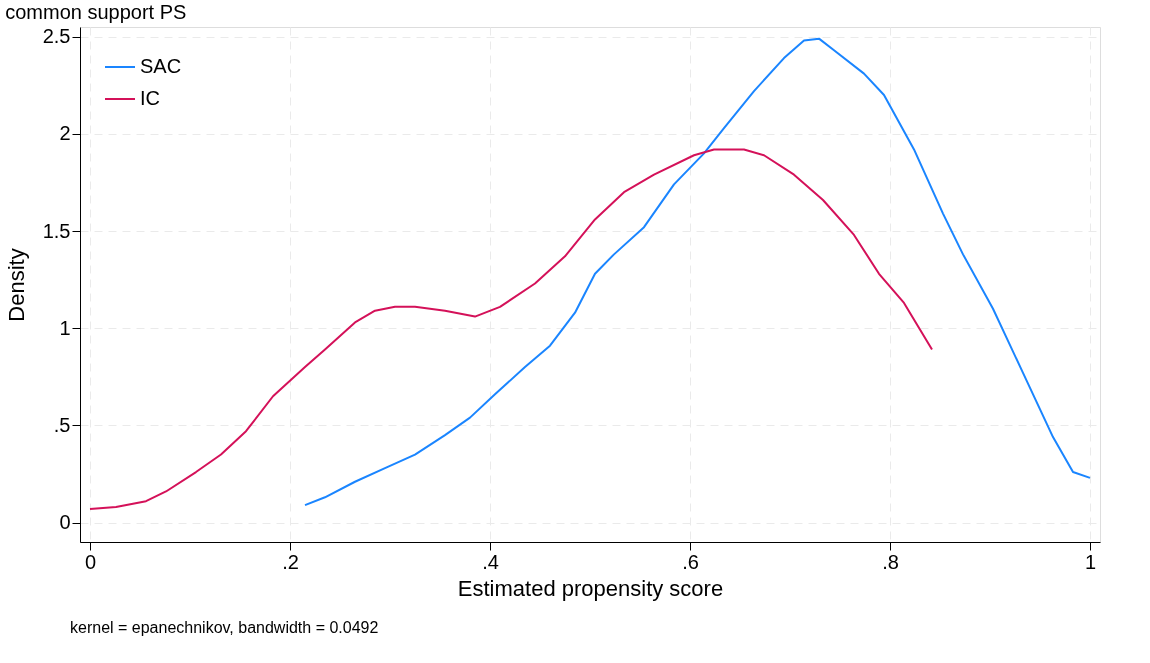  Describe the element at coordinates (890, 561) in the screenshot. I see `x-tick-label: .8` at that location.